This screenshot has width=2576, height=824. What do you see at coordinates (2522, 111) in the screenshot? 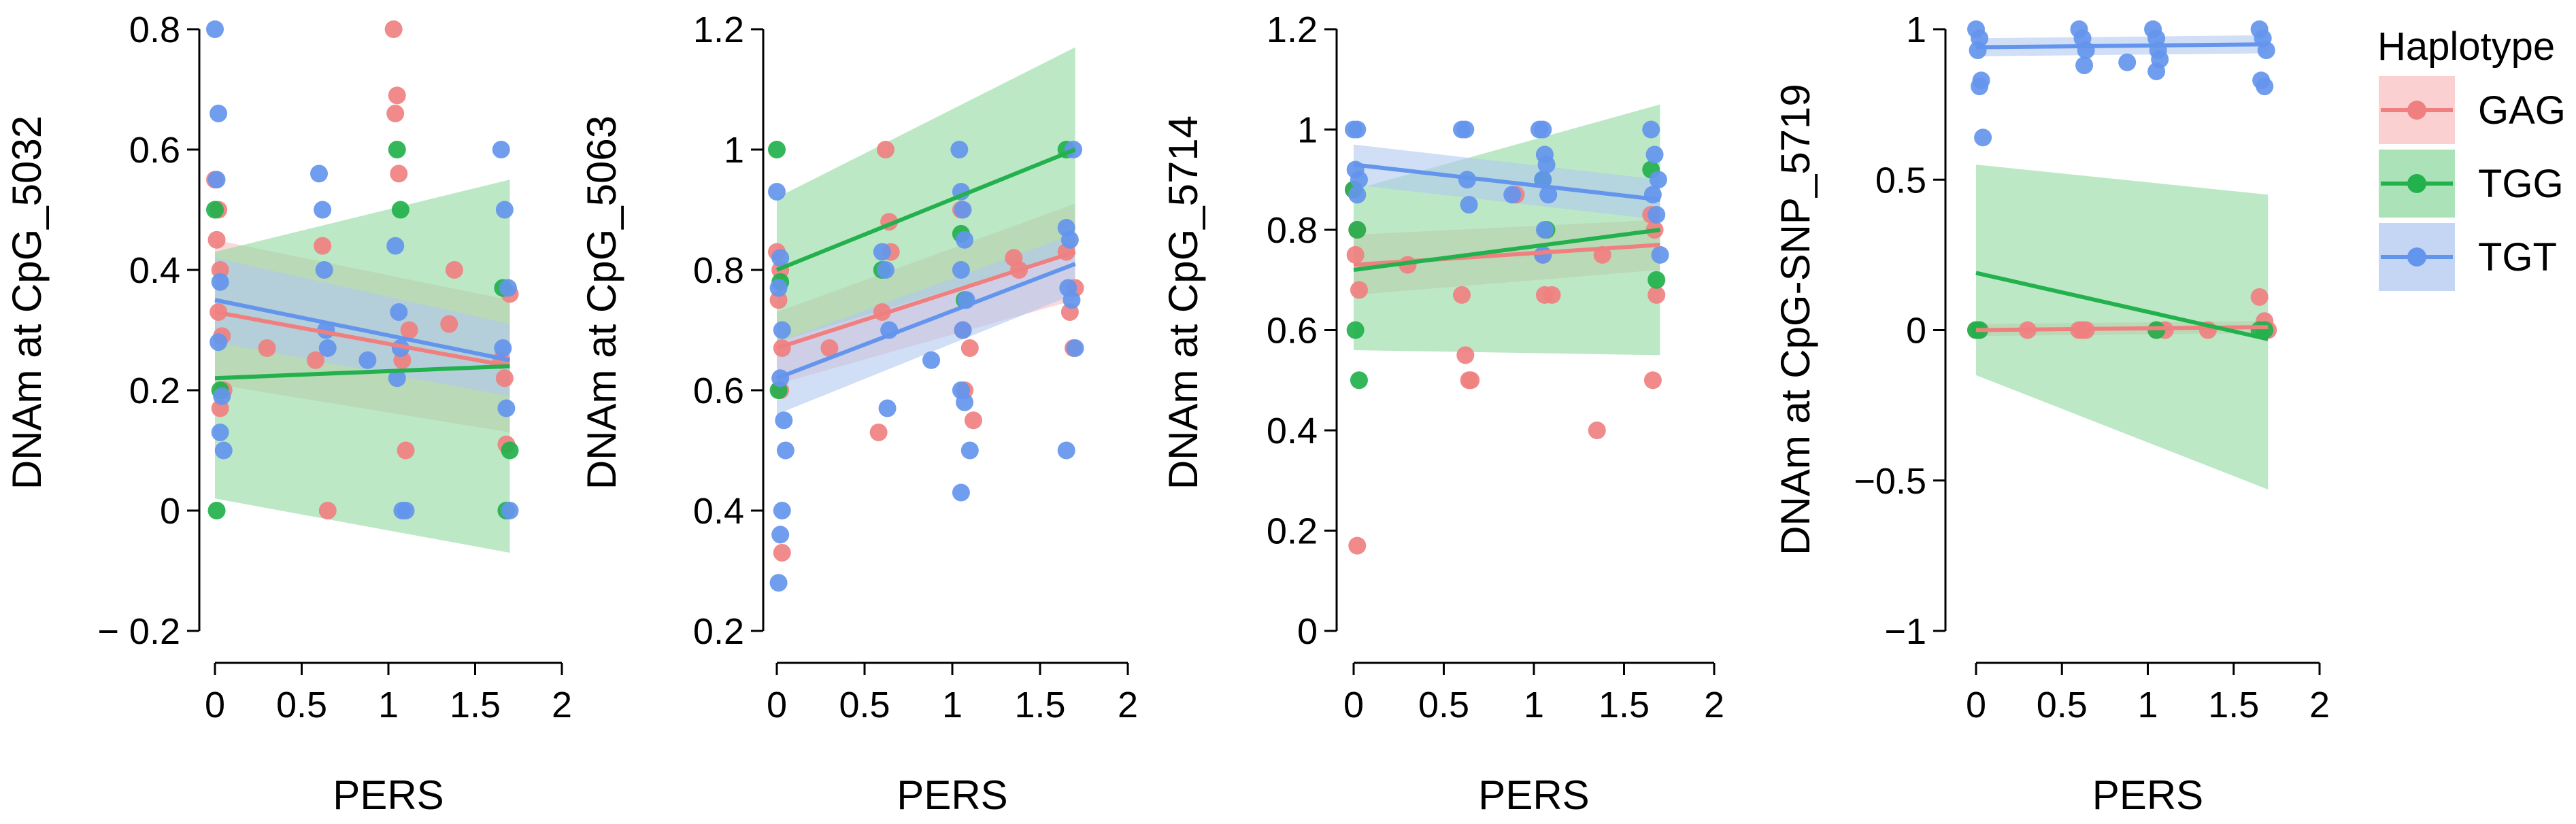
I see `legend-label: GAG` at bounding box center [2522, 111].